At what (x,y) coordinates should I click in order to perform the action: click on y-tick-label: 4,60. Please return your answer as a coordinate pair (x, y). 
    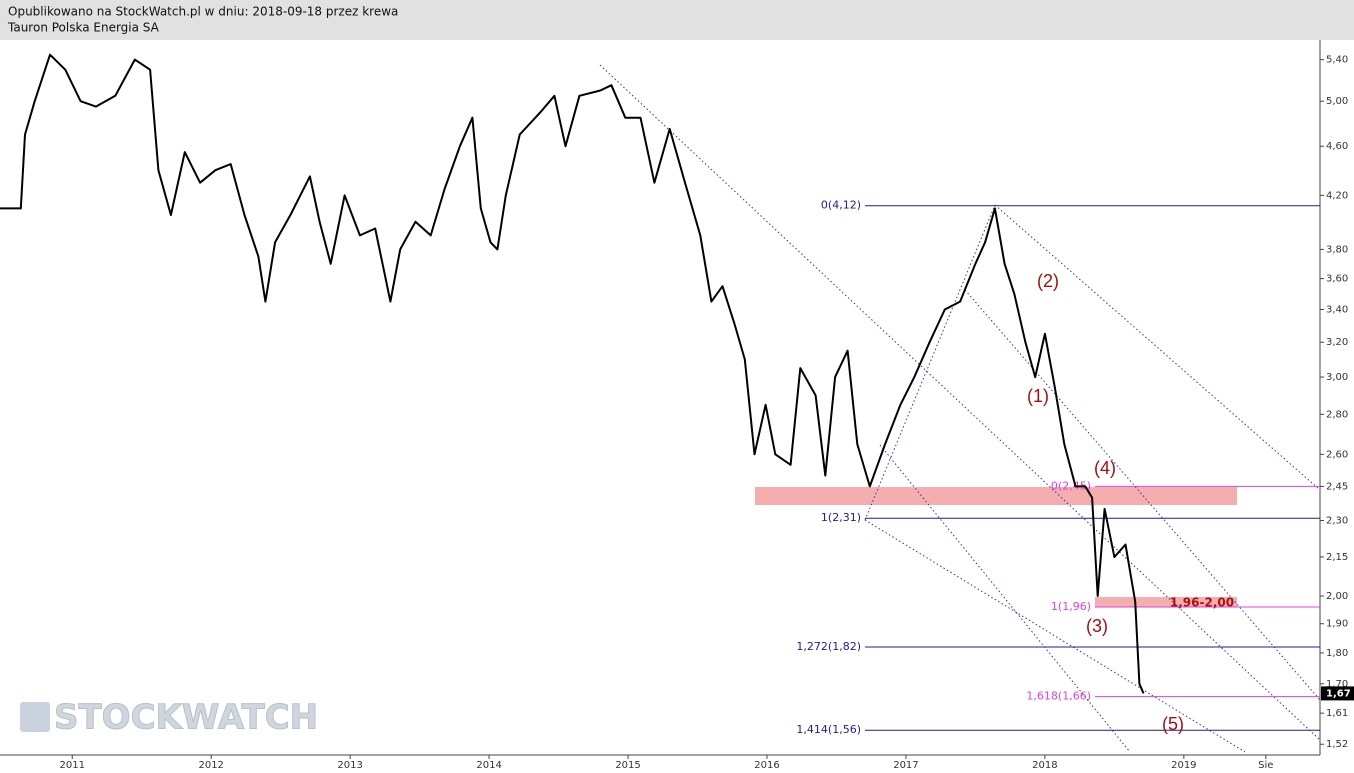
    Looking at the image, I should click on (1337, 146).